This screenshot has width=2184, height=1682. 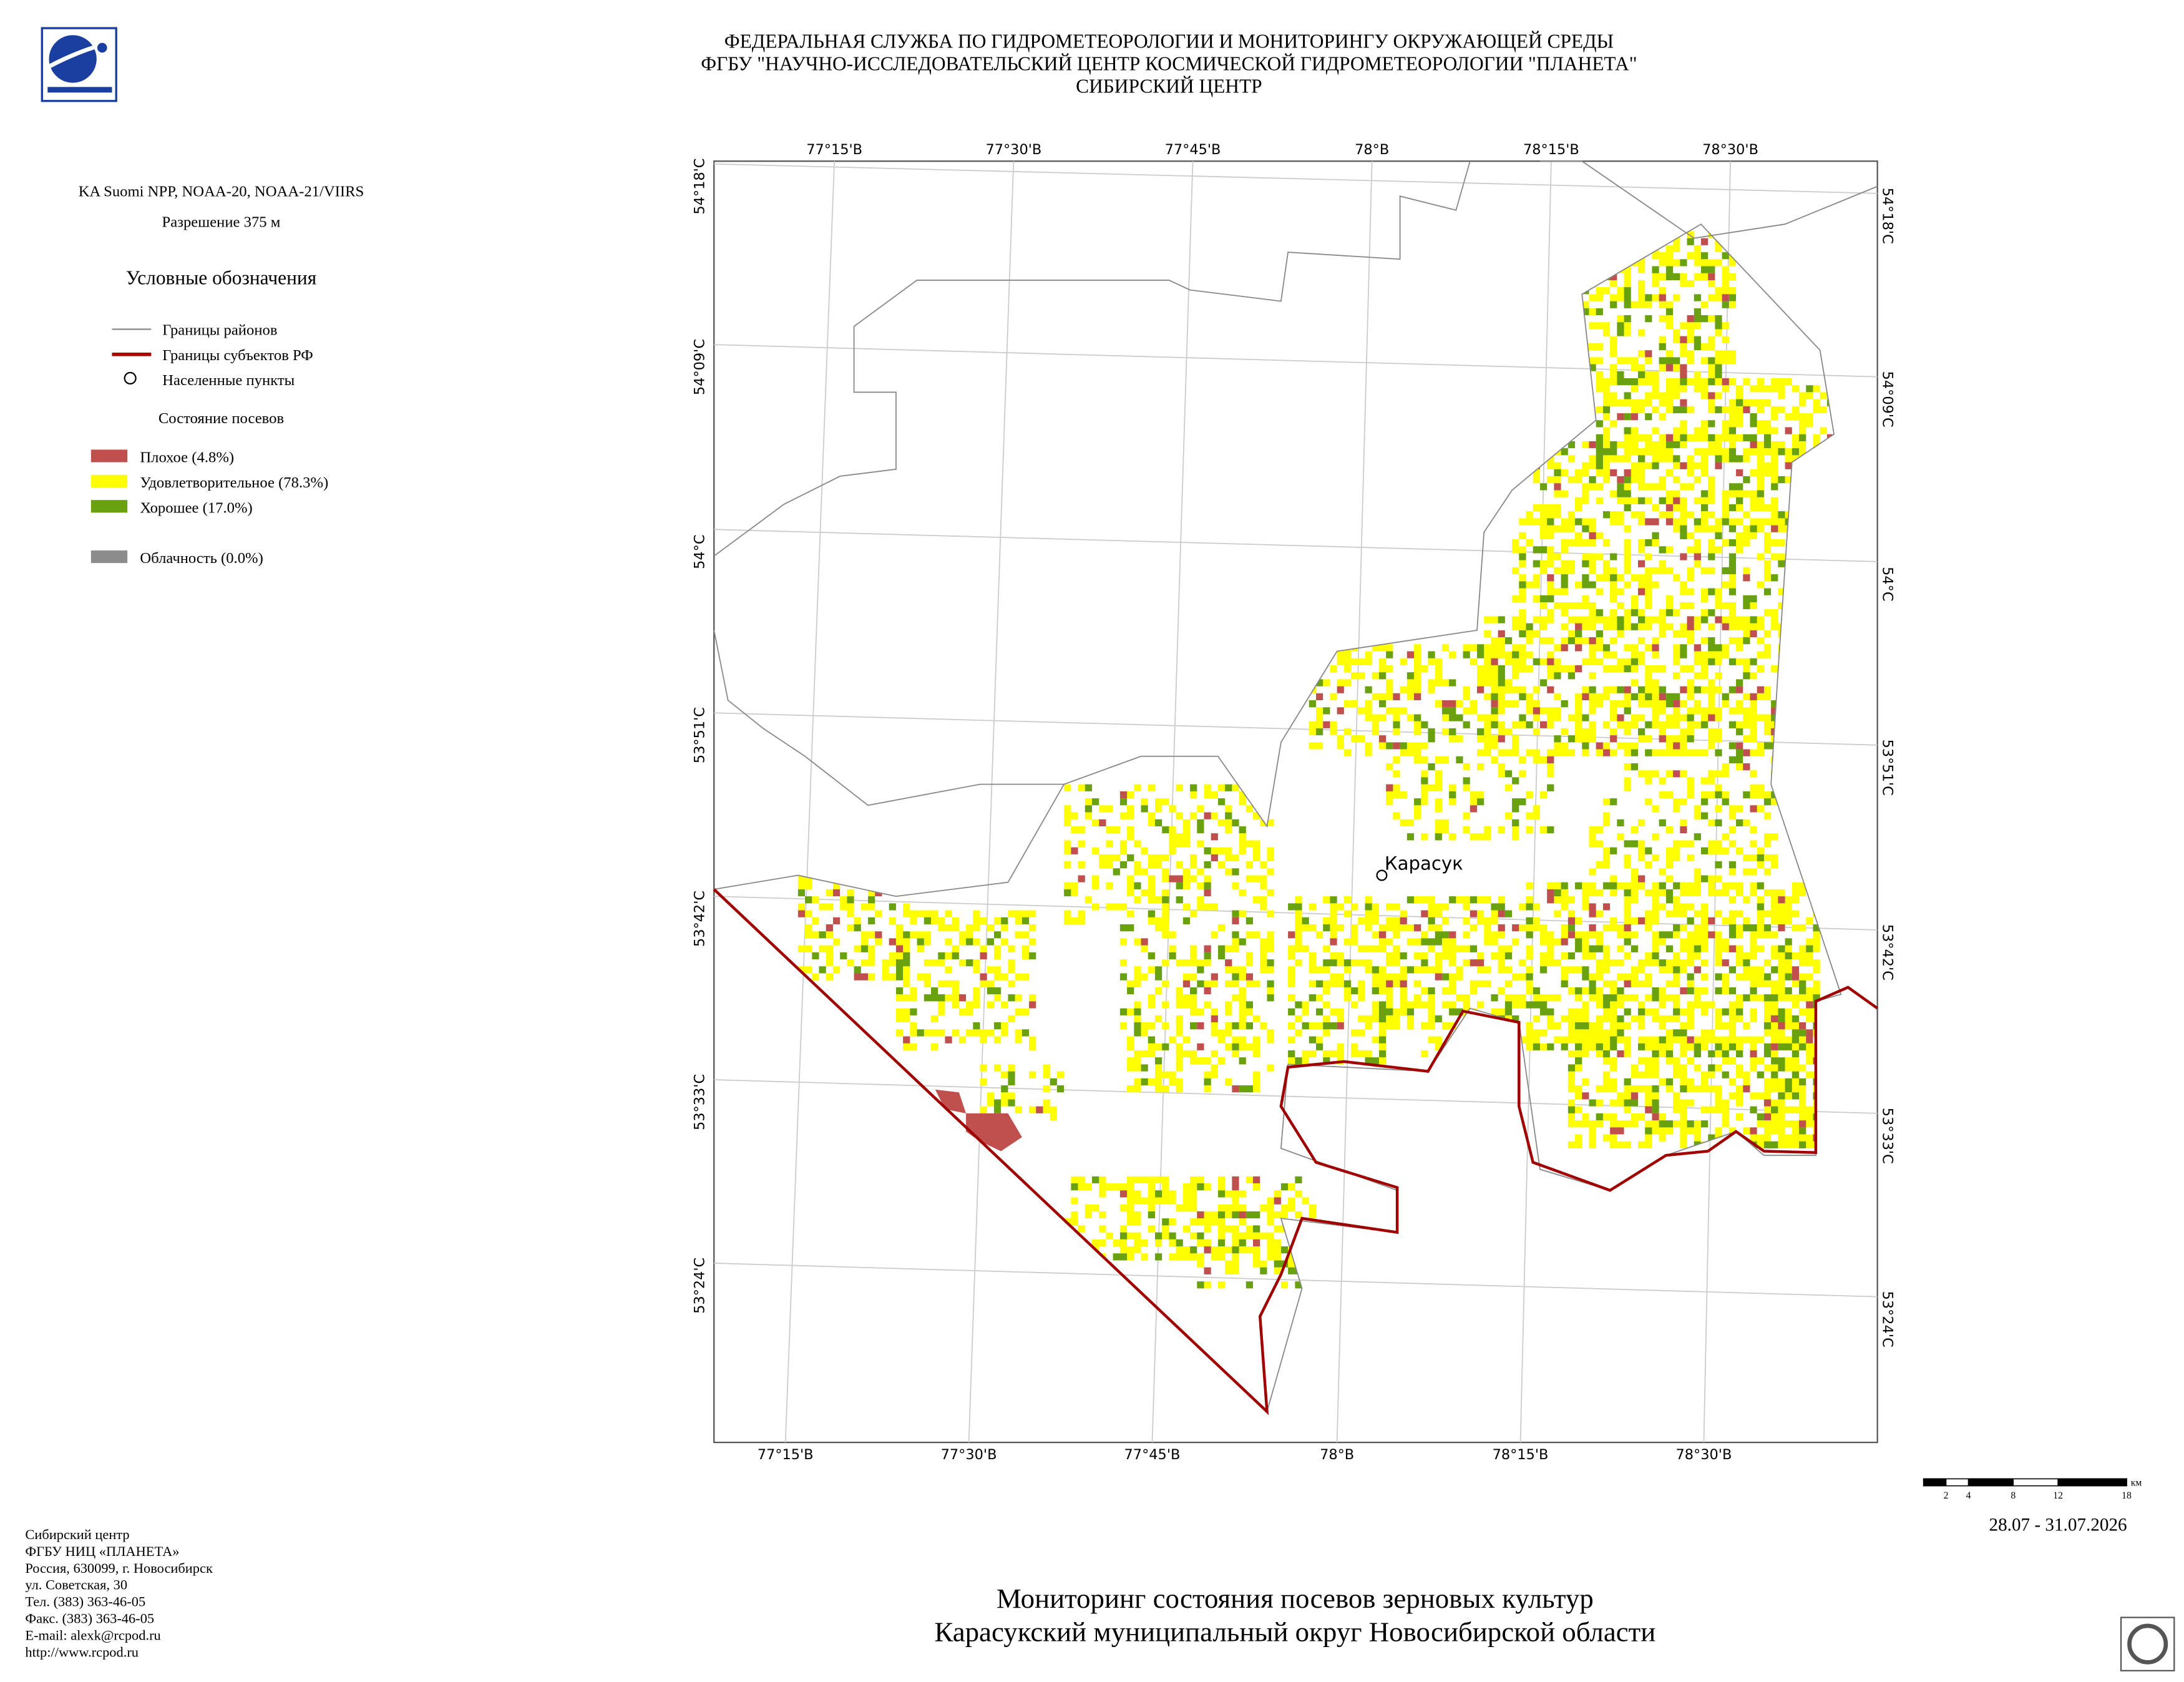 What do you see at coordinates (76, 1585) in the screenshot?
I see `contact-line: ул. Советская, 30` at bounding box center [76, 1585].